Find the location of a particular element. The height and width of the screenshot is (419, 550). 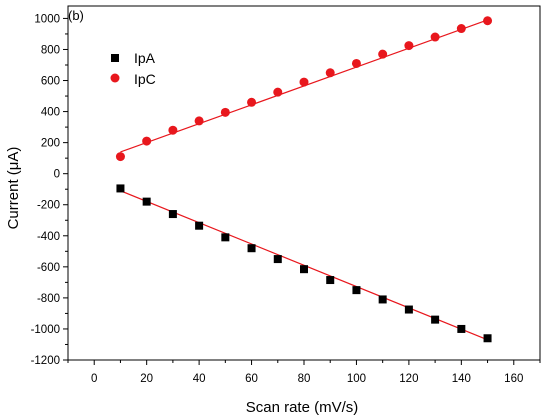

y-tick-label: 200 is located at coordinates (50, 144).